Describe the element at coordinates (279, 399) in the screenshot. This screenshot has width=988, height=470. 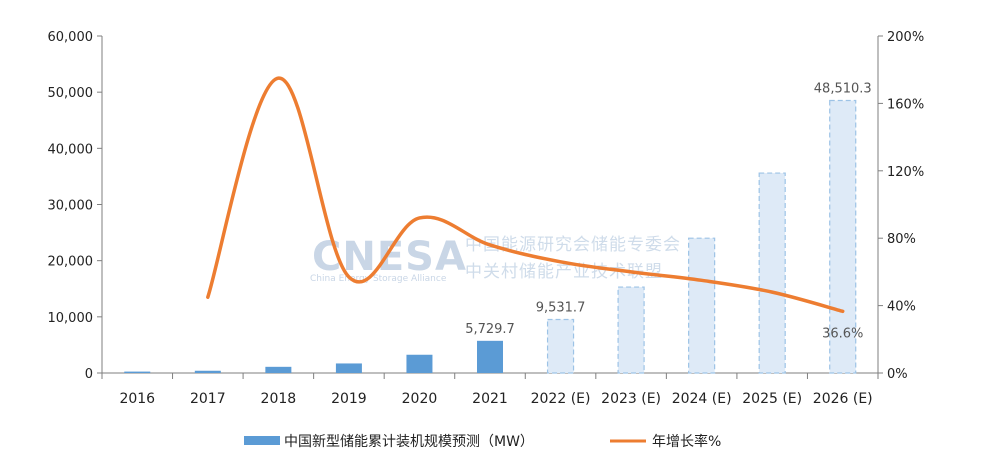
I see `x-tick-label: 2018` at that location.